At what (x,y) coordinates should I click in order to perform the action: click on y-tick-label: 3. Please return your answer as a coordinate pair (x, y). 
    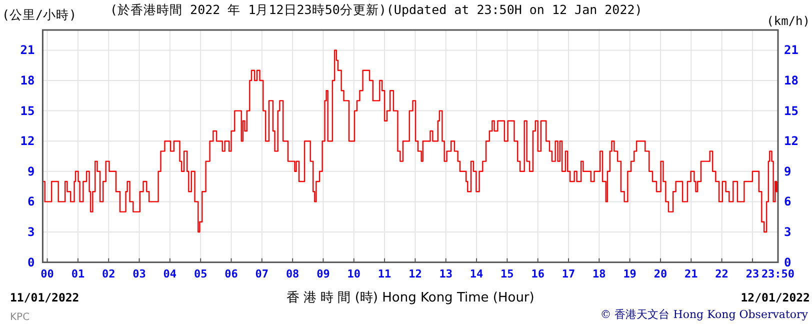
    Looking at the image, I should click on (31, 232).